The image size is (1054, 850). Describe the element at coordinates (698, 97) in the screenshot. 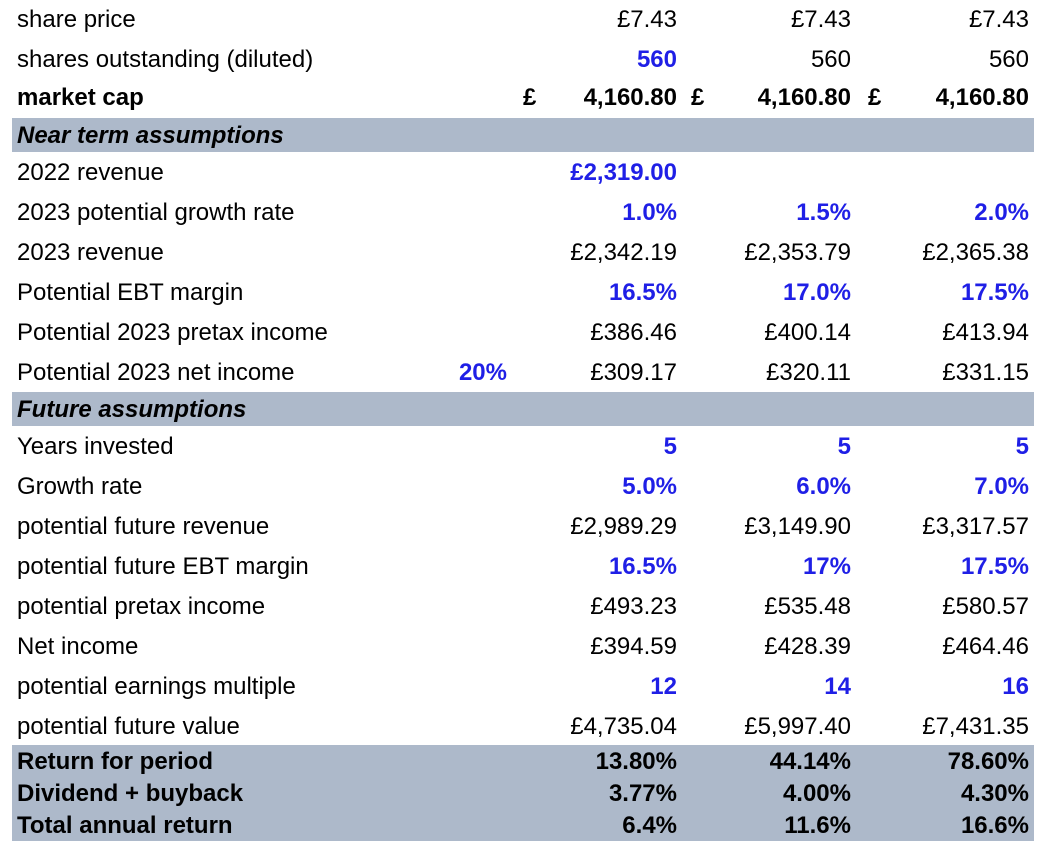

I see `market-cap-currency-2: £` at that location.